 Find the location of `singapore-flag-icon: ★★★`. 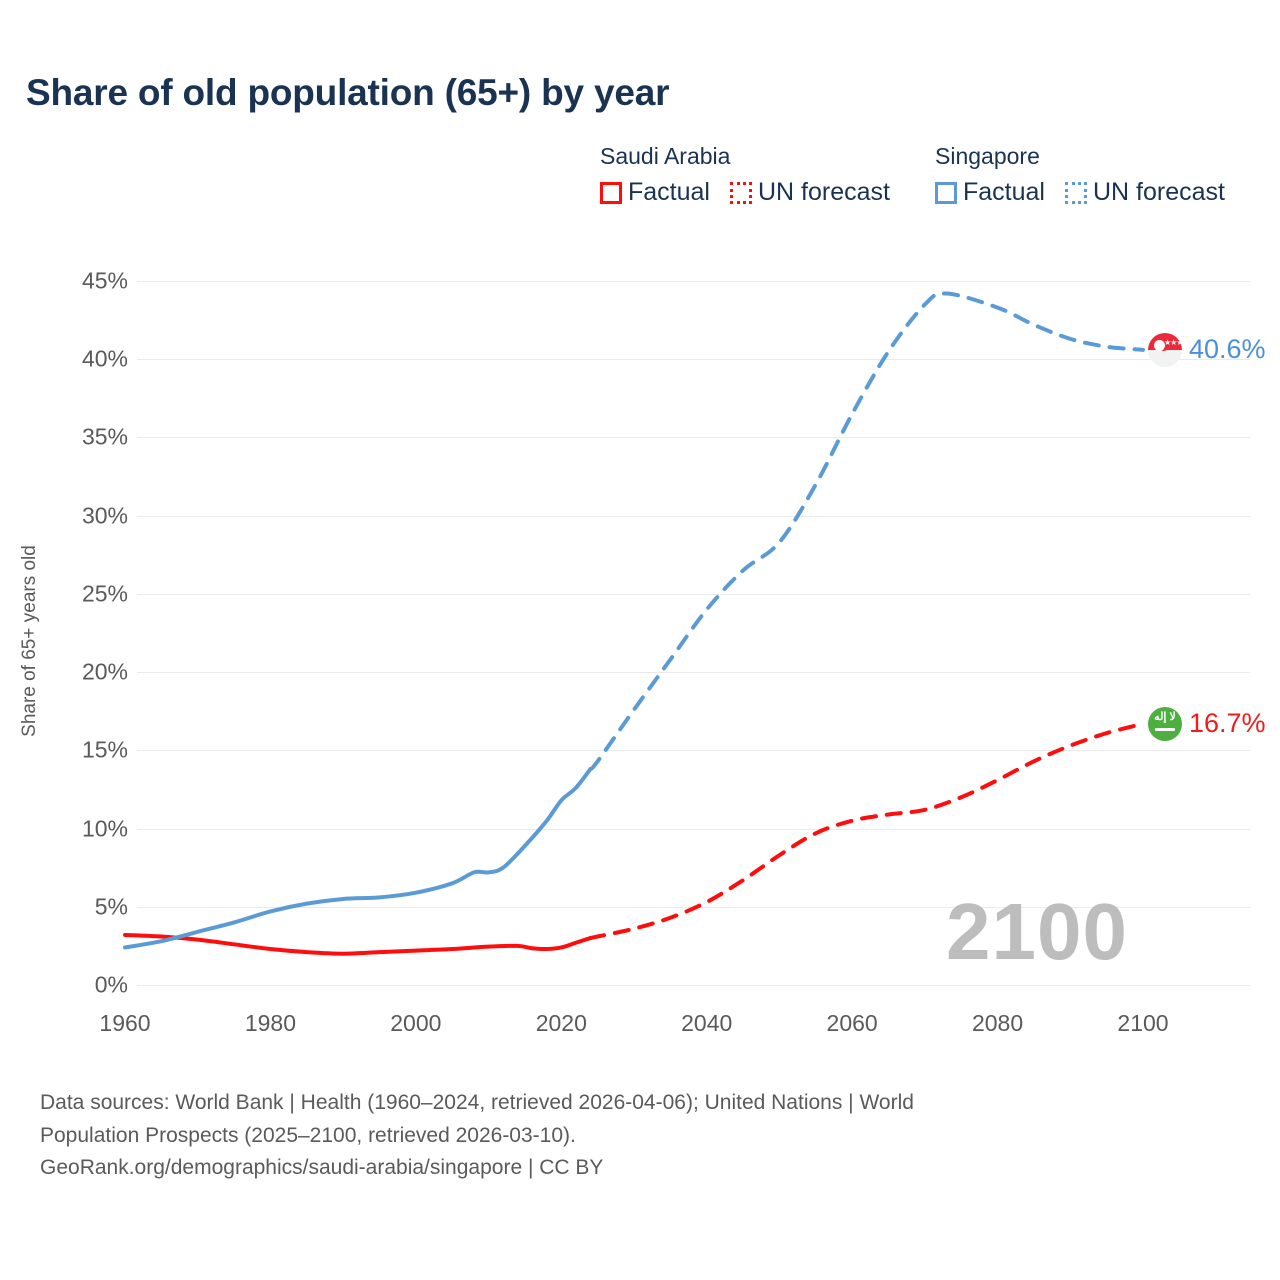

singapore-flag-icon: ★★★ is located at coordinates (1165, 349).